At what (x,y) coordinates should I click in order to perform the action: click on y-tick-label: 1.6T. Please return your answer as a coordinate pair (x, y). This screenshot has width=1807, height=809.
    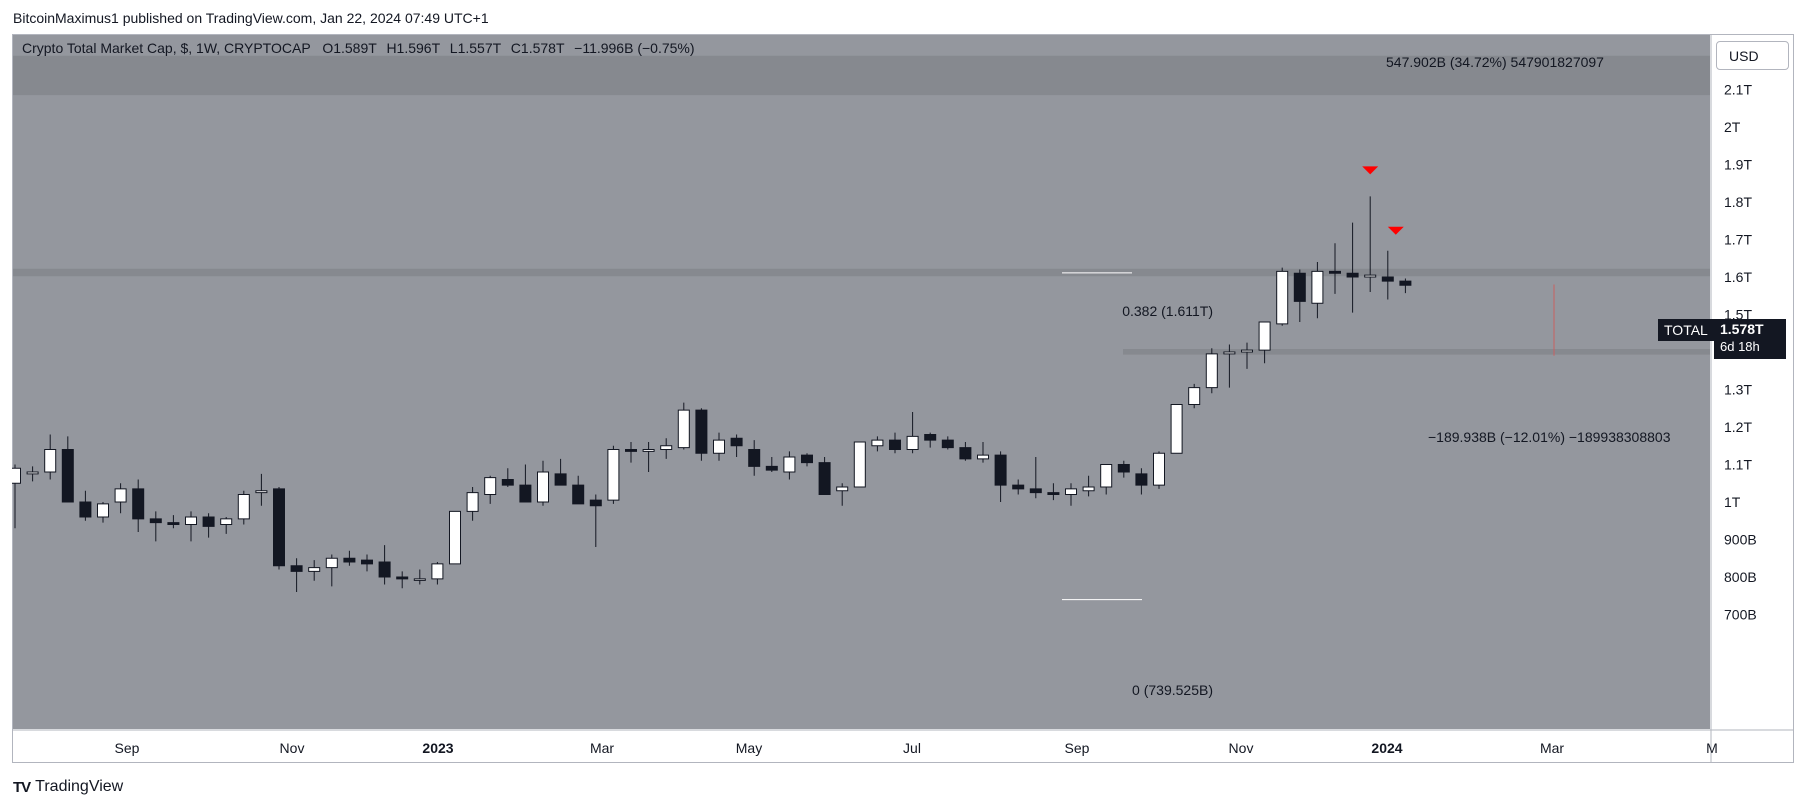
    Looking at the image, I should click on (1738, 277).